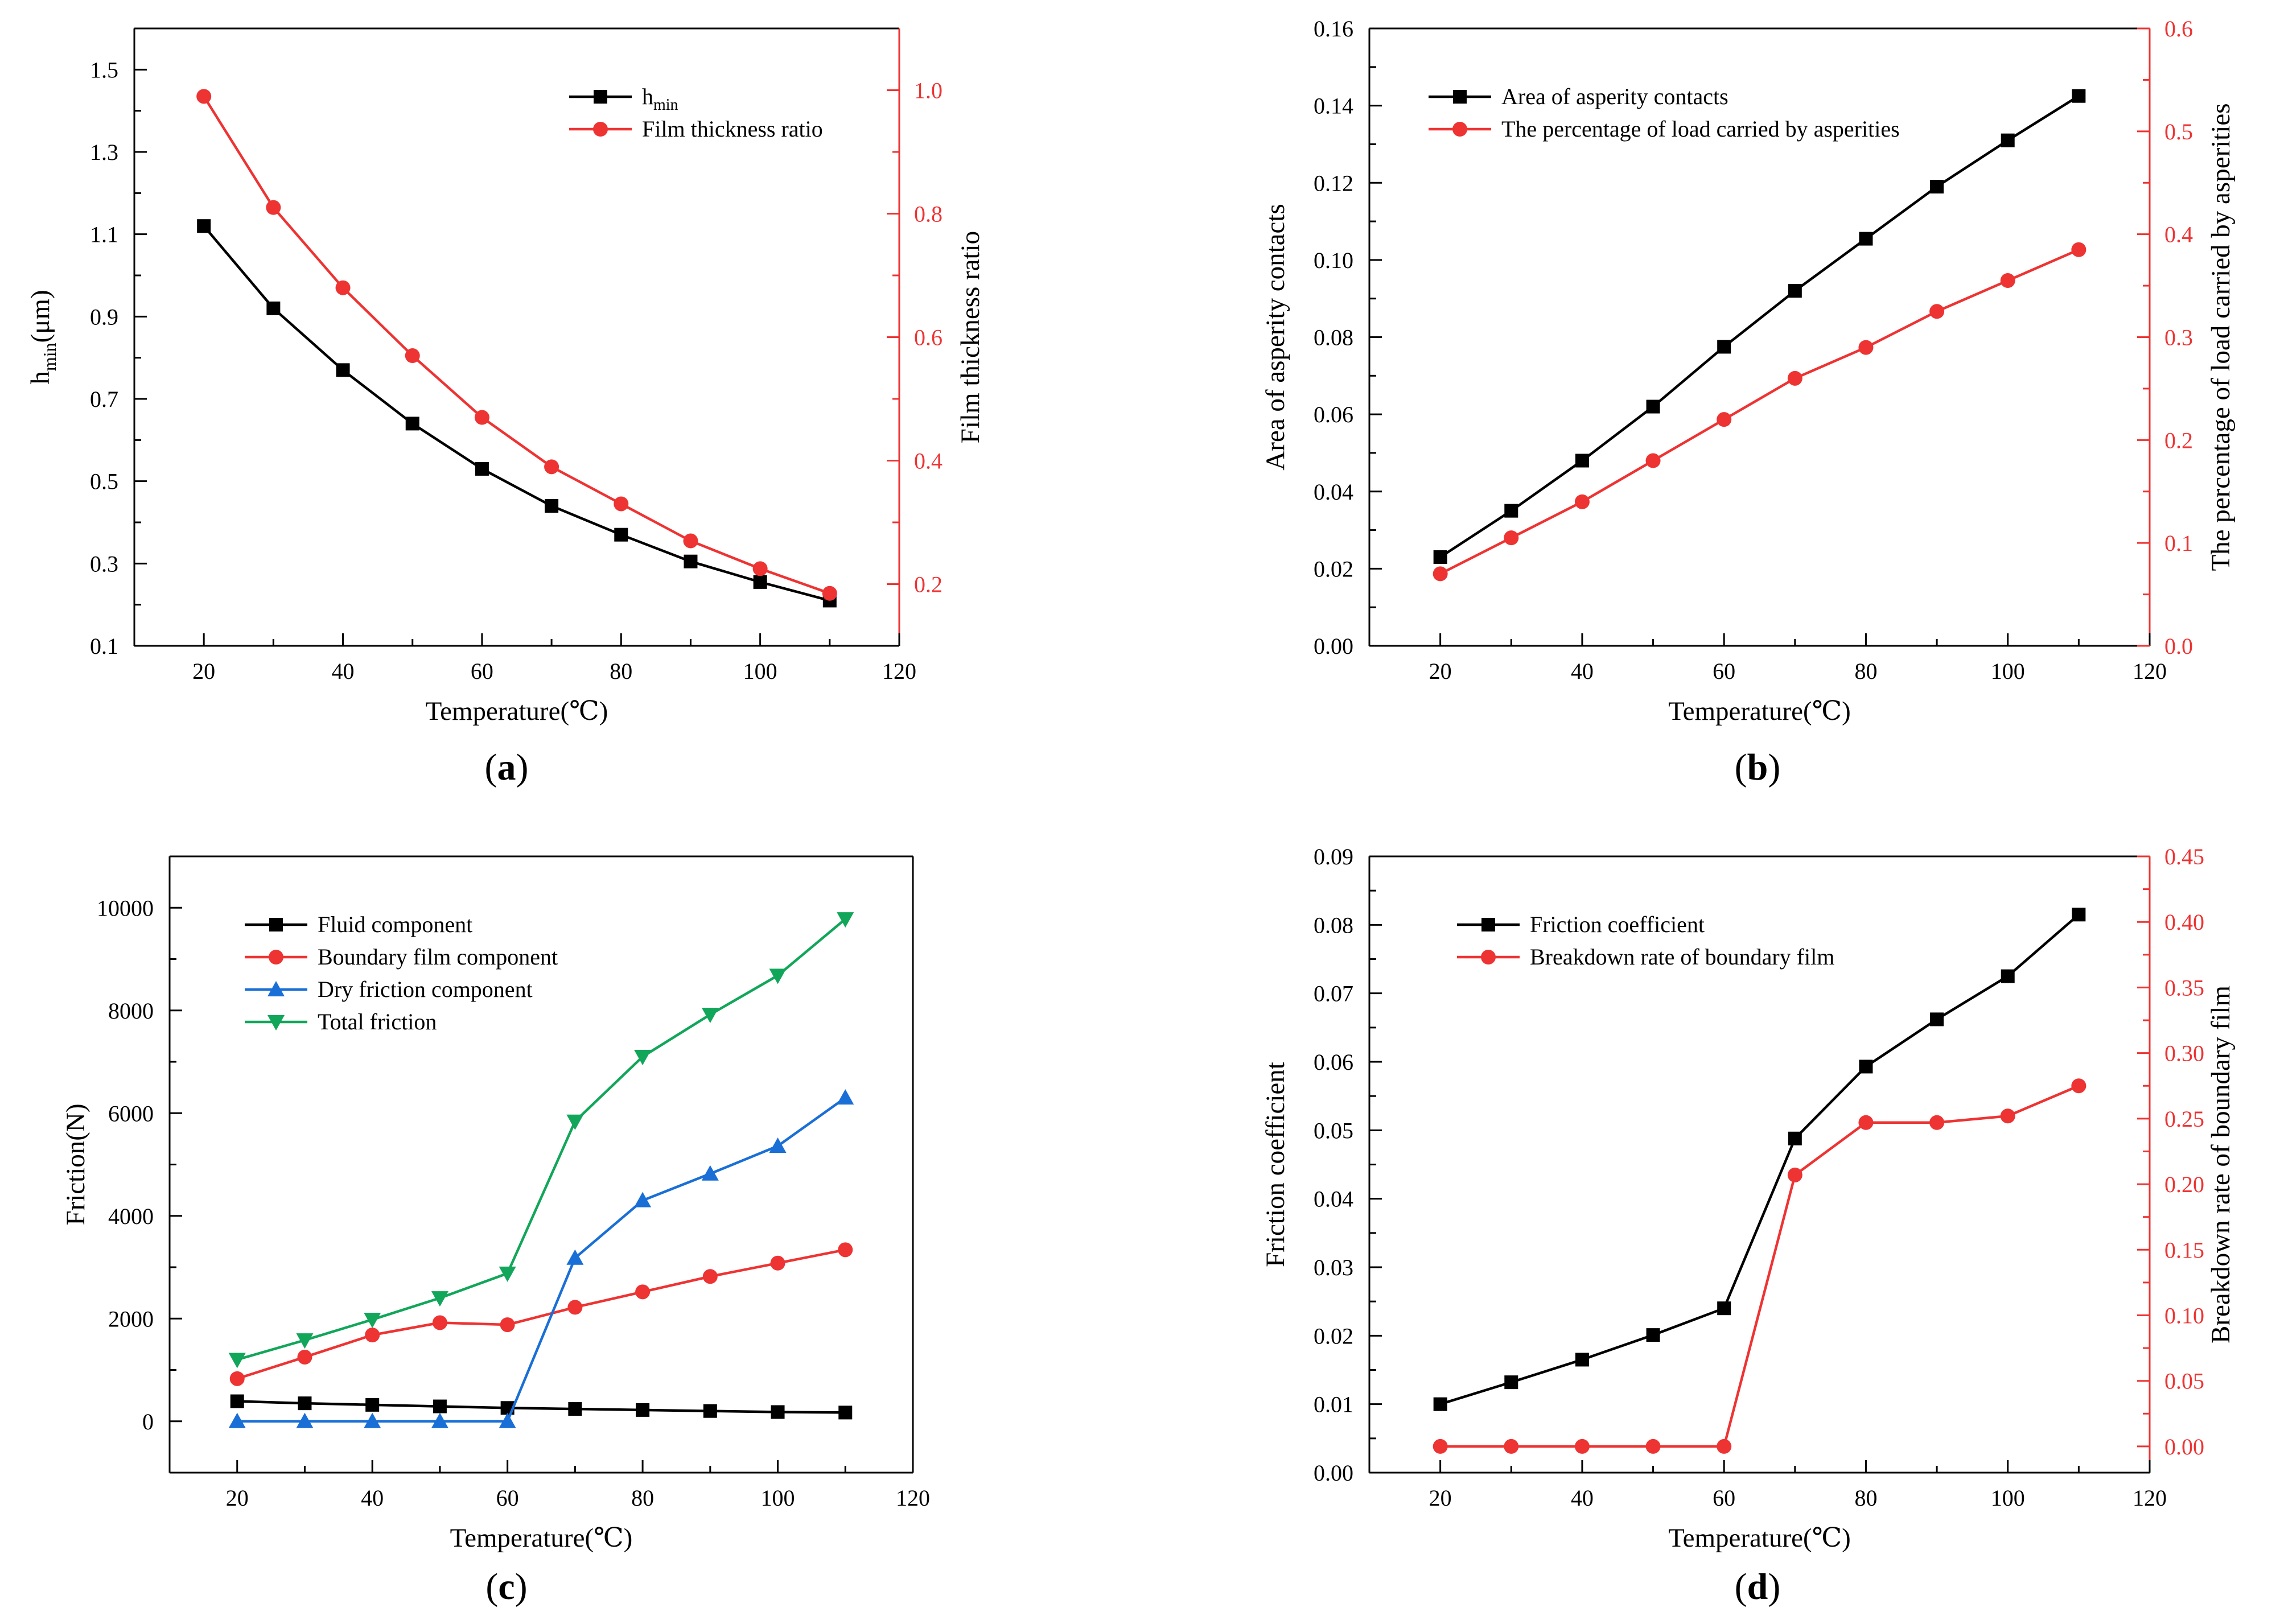 The width and height of the screenshot is (2280, 1624). I want to click on y2-tick-label: 0.6, so click(2178, 29).